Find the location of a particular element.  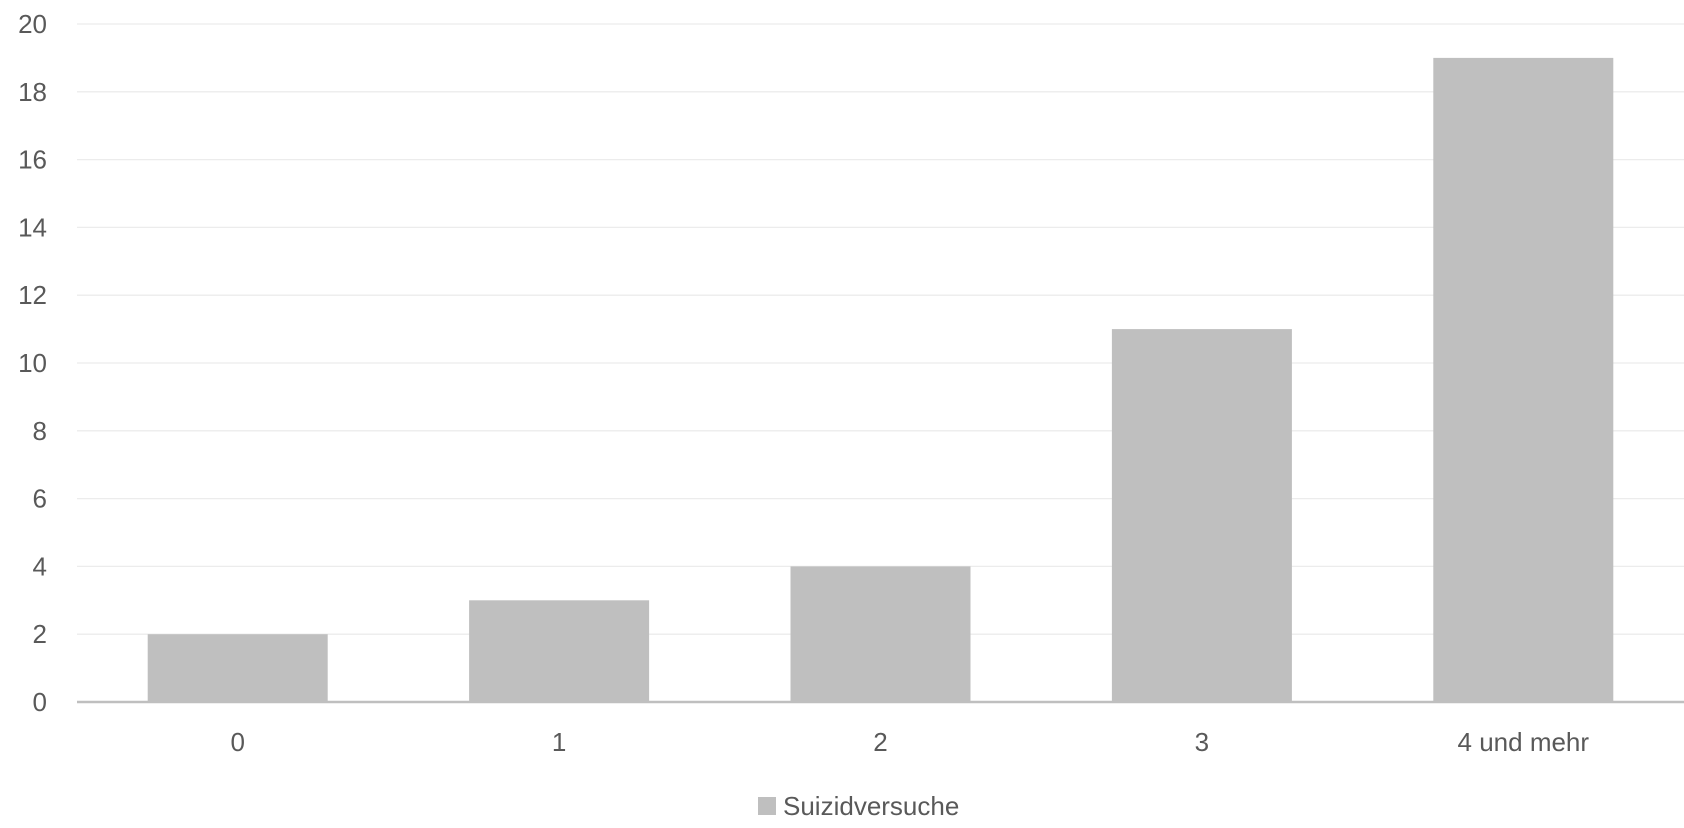

y-tick-label: 2 is located at coordinates (40, 634).